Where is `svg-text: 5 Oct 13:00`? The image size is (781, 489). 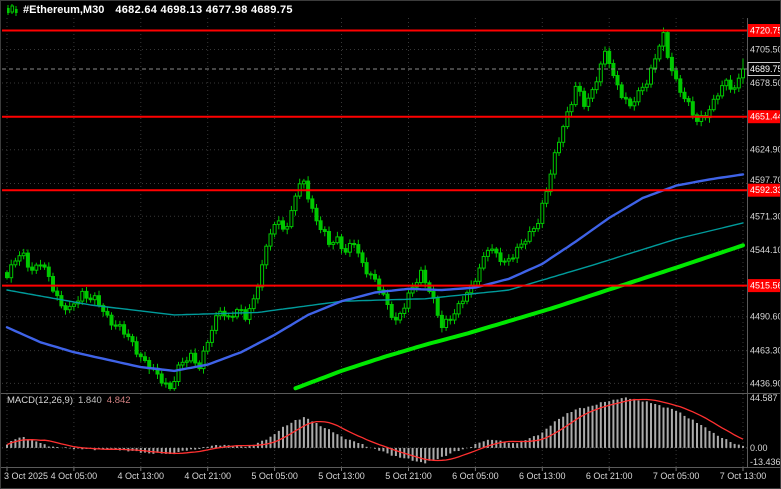
svg-text: 5 Oct 13:00 is located at coordinates (341, 476).